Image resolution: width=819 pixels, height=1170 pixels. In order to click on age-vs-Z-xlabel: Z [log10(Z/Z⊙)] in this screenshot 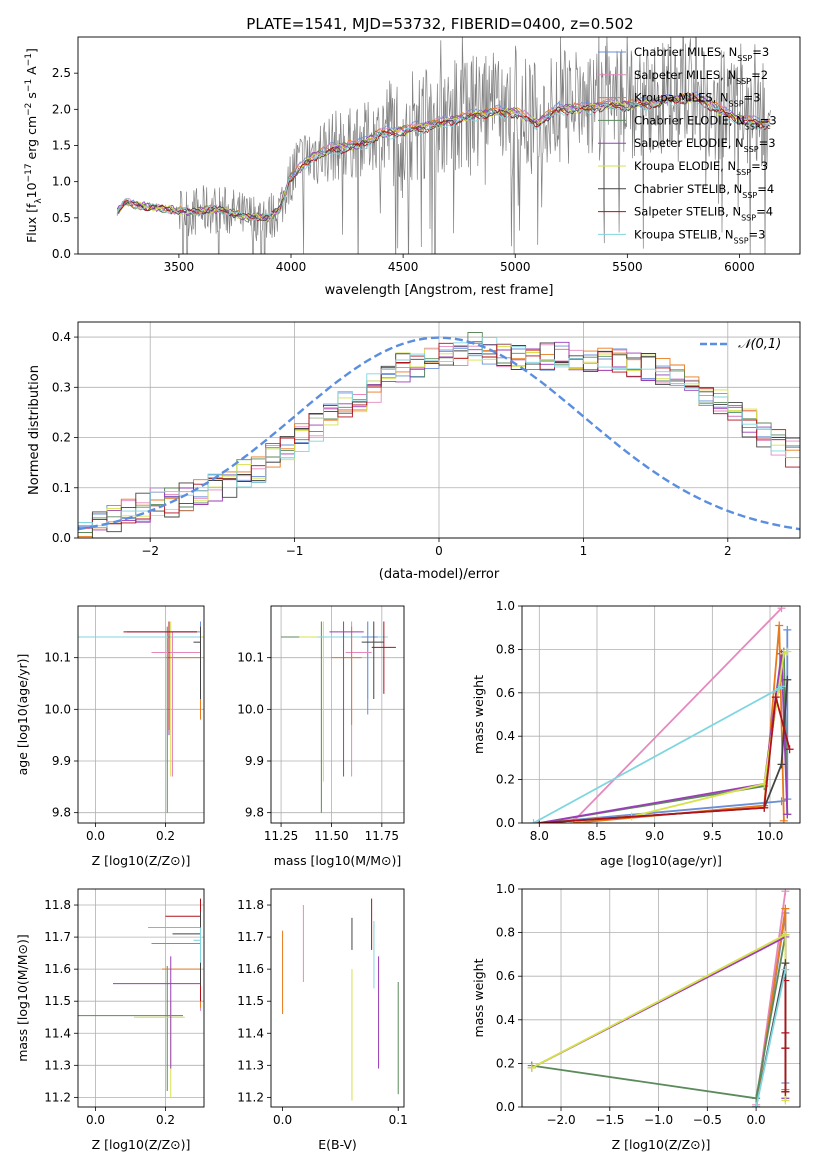, I will do `click(141, 860)`.